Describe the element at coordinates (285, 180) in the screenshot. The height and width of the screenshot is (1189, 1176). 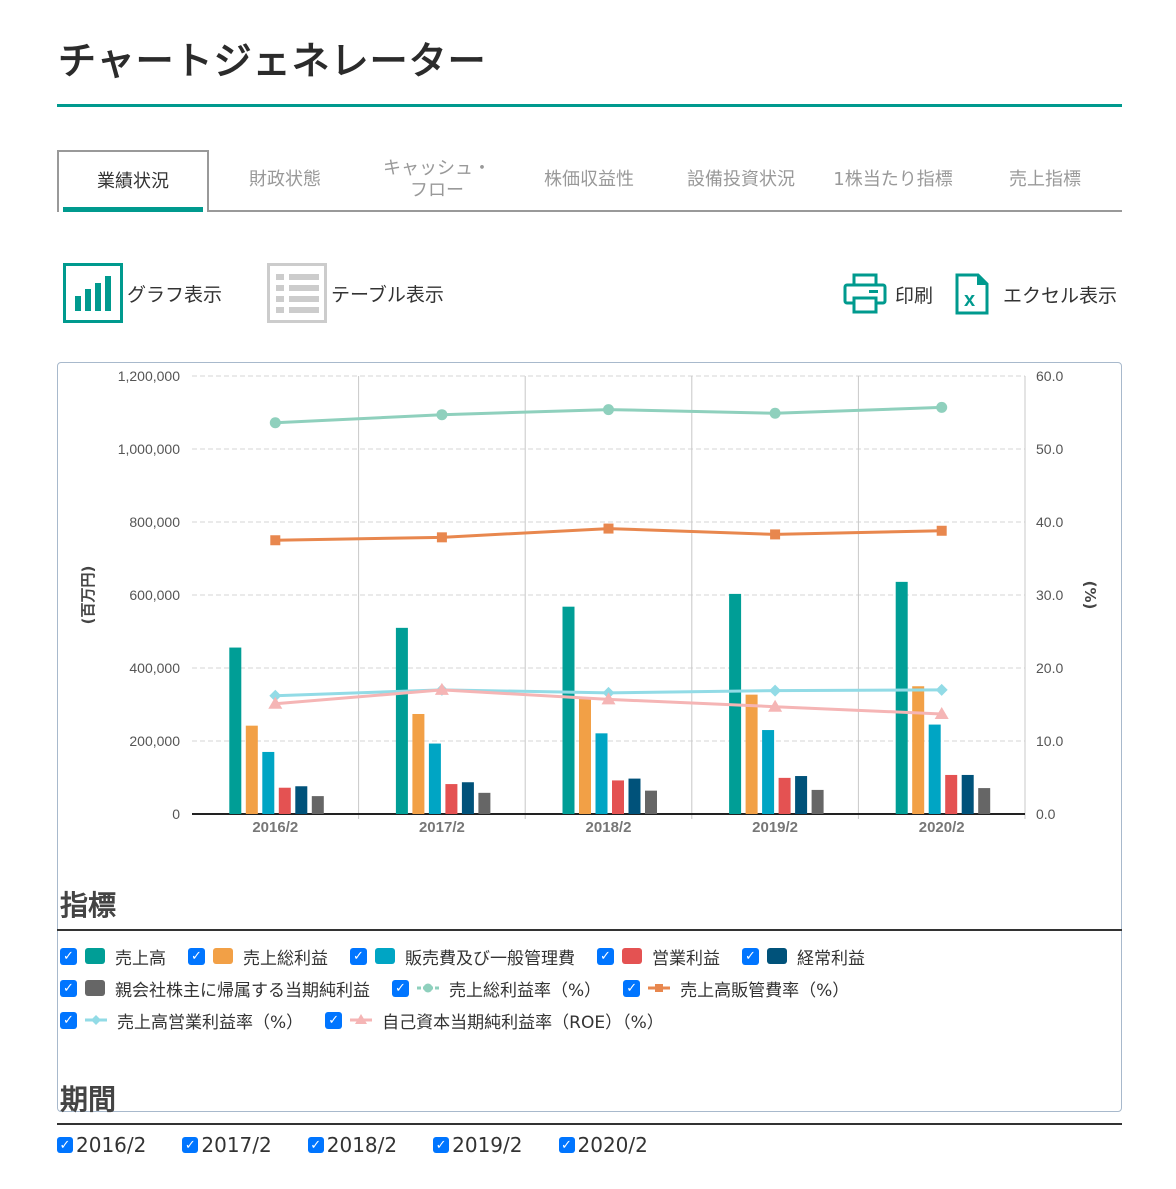
I see `tab-1: 財政状態` at that location.